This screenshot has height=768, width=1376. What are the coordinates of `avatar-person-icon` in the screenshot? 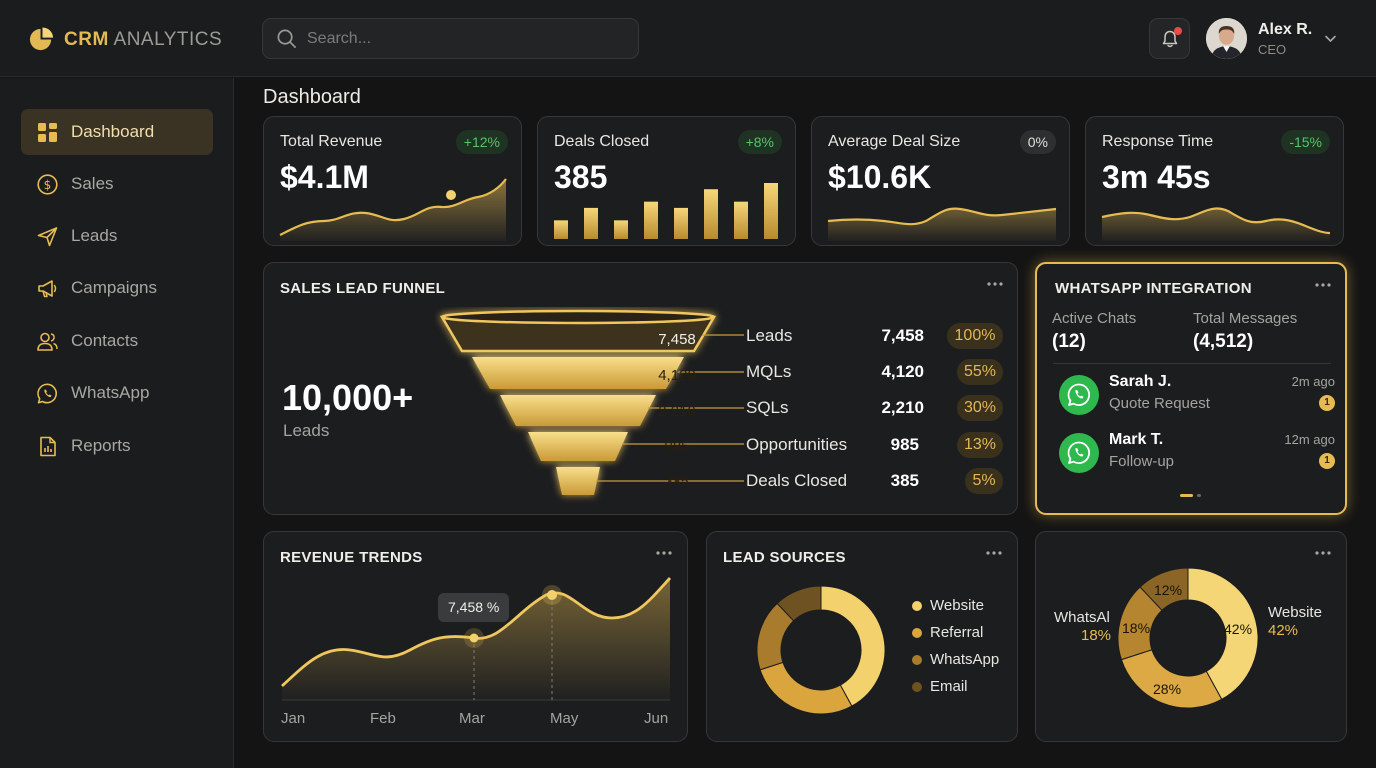 It's located at (1226, 38).